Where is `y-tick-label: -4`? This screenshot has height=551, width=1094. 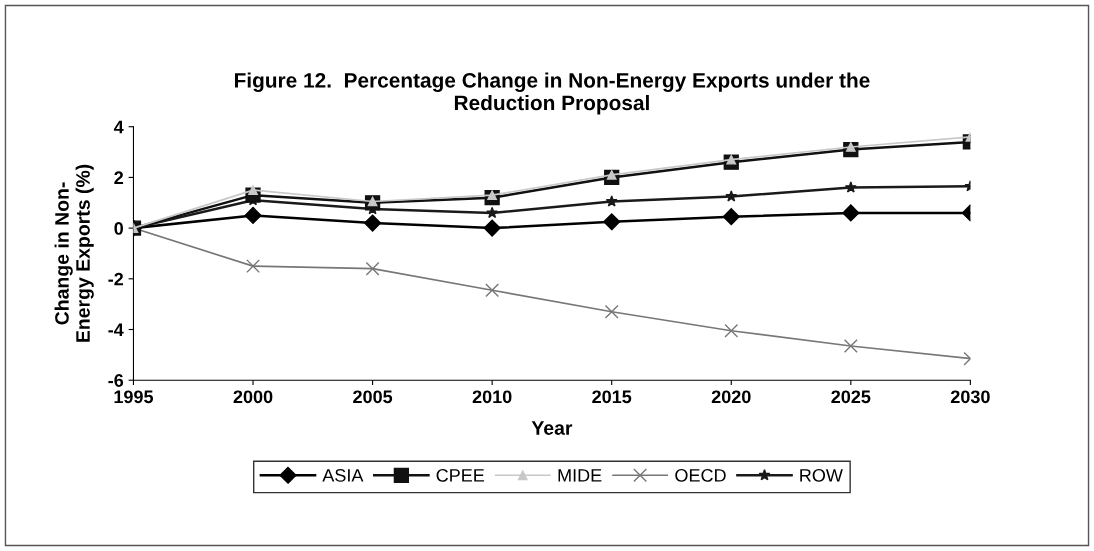 y-tick-label: -4 is located at coordinates (116, 330).